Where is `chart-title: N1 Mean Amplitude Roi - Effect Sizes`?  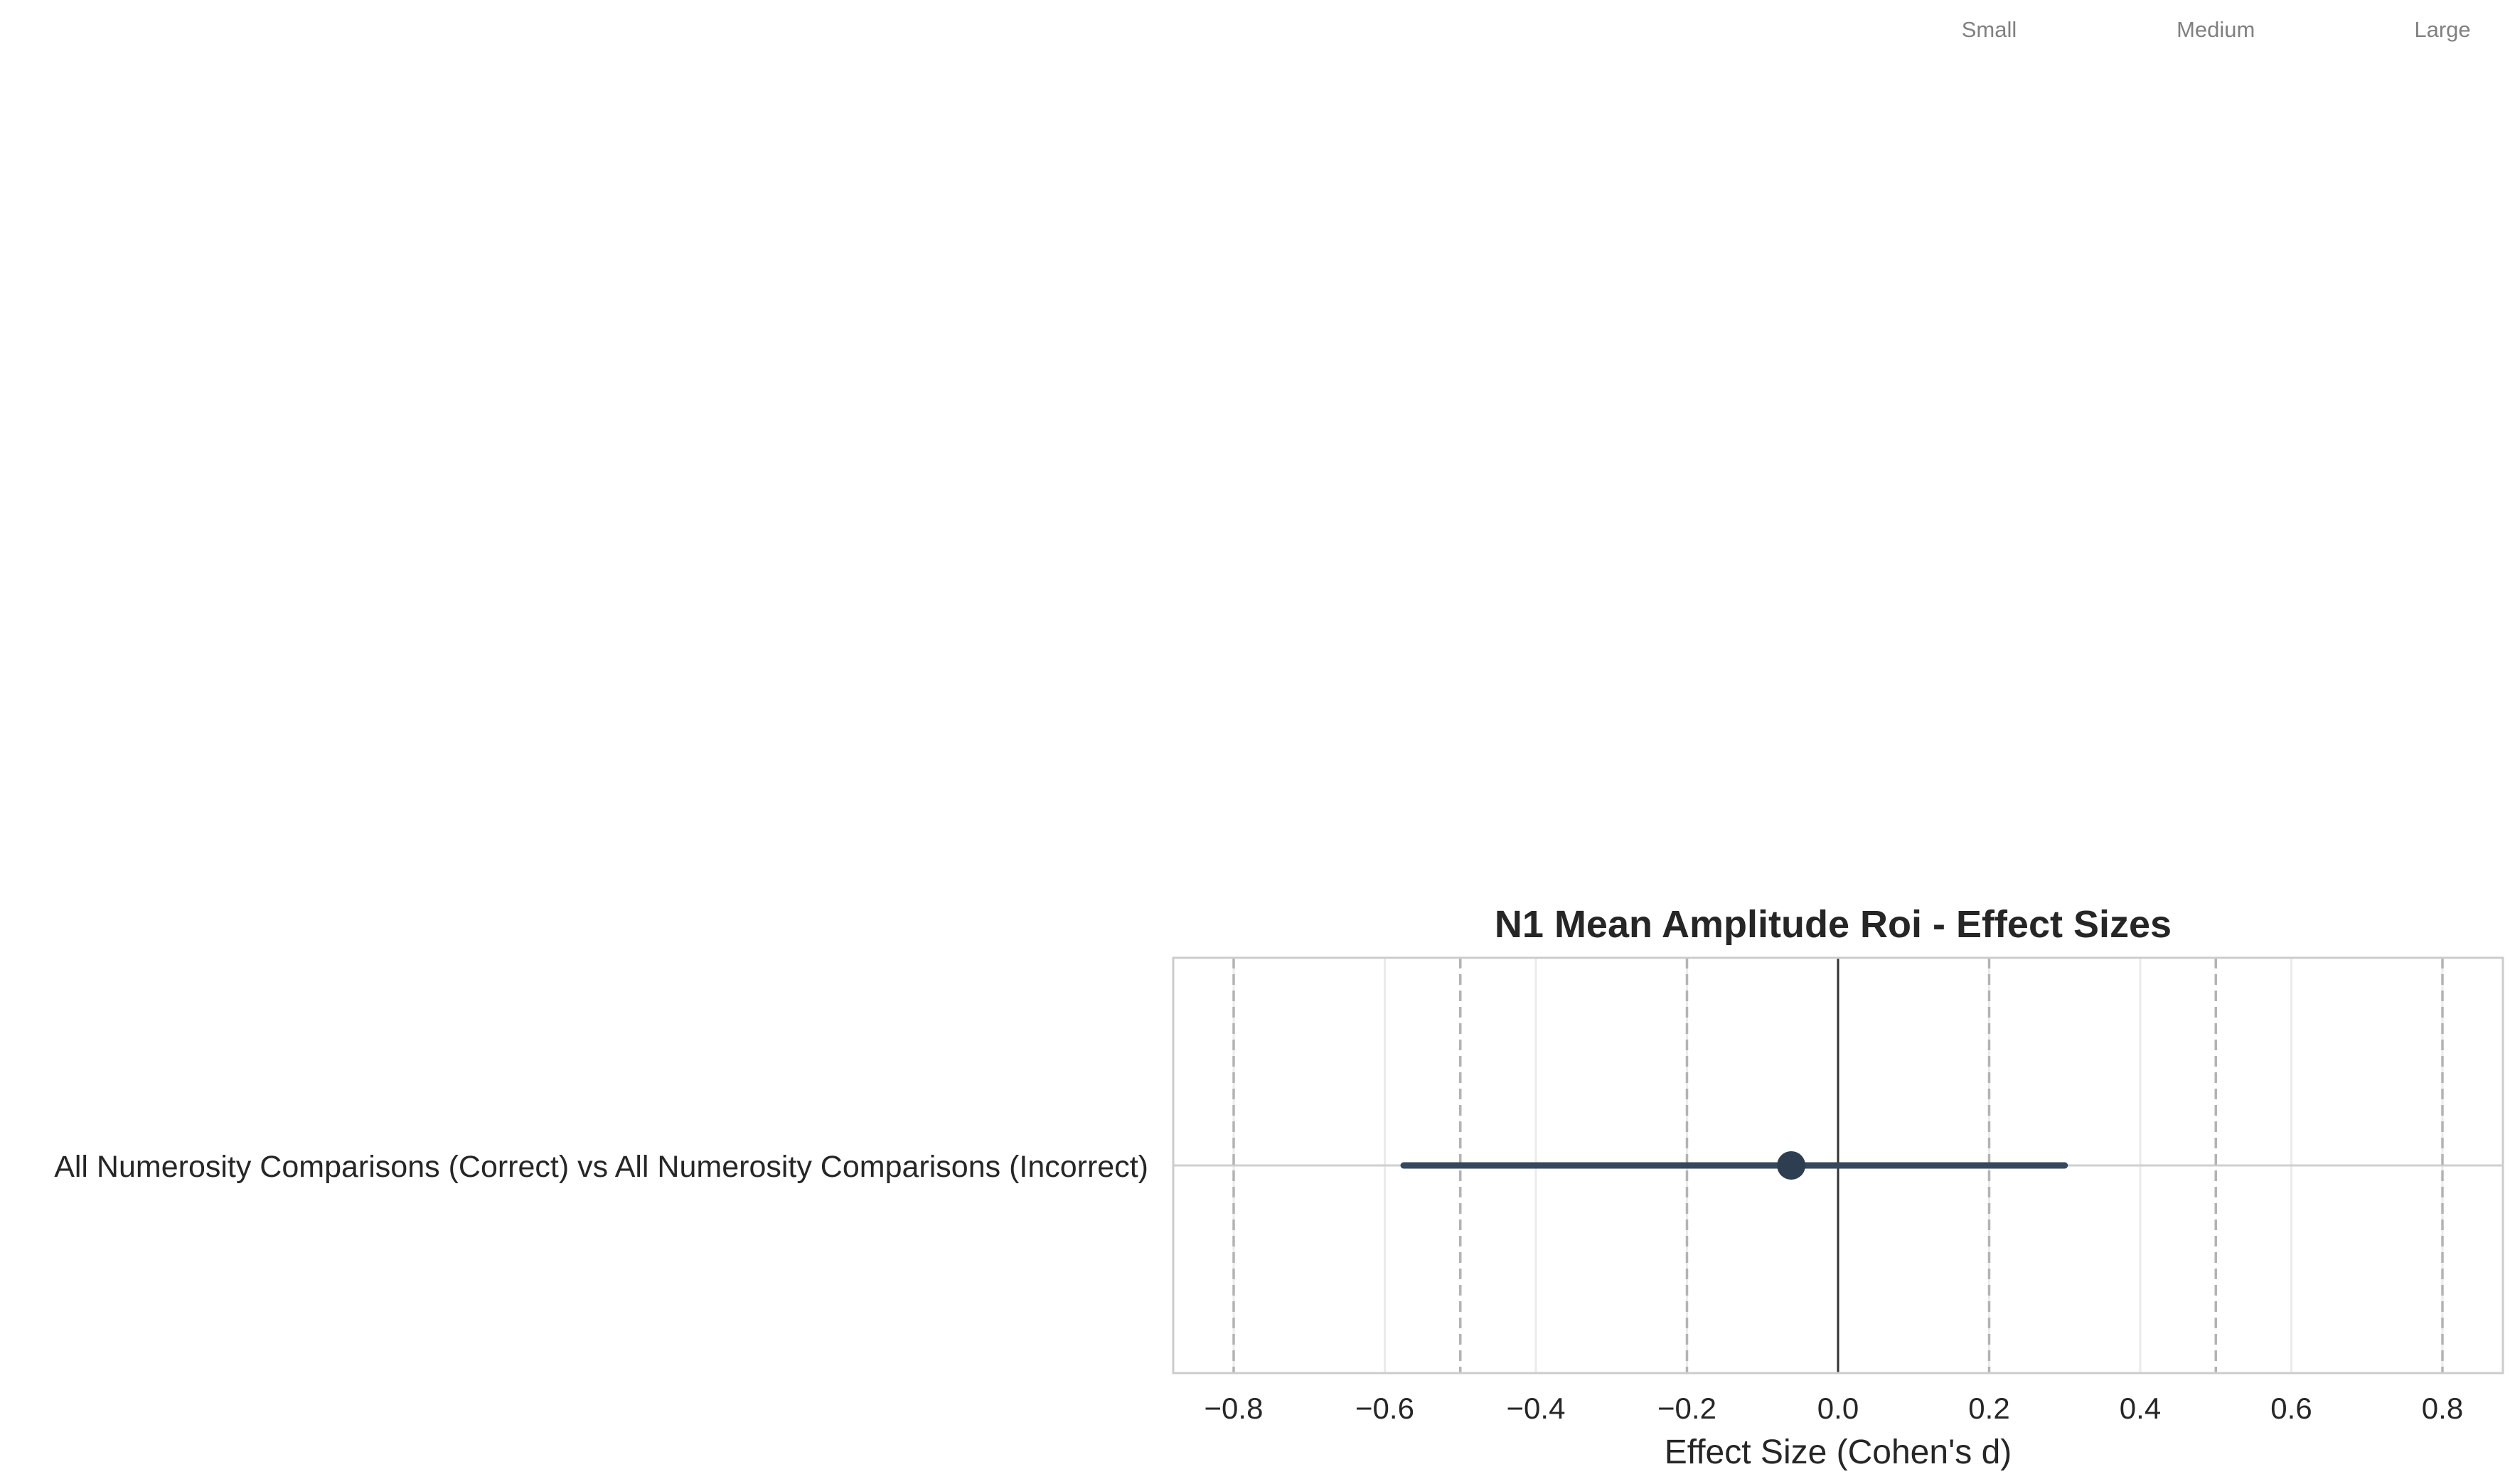
chart-title: N1 Mean Amplitude Roi - Effect Sizes is located at coordinates (1833, 925).